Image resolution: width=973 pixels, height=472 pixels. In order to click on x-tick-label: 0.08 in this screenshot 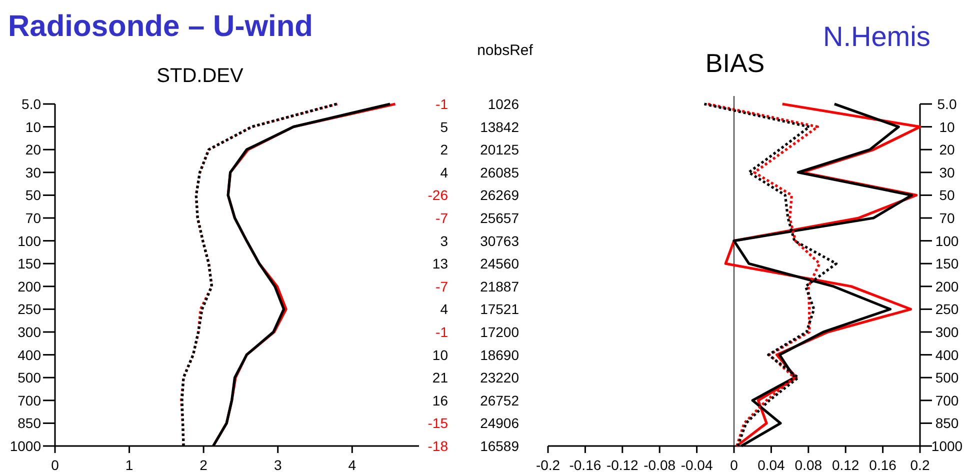, I will do `click(808, 464)`.